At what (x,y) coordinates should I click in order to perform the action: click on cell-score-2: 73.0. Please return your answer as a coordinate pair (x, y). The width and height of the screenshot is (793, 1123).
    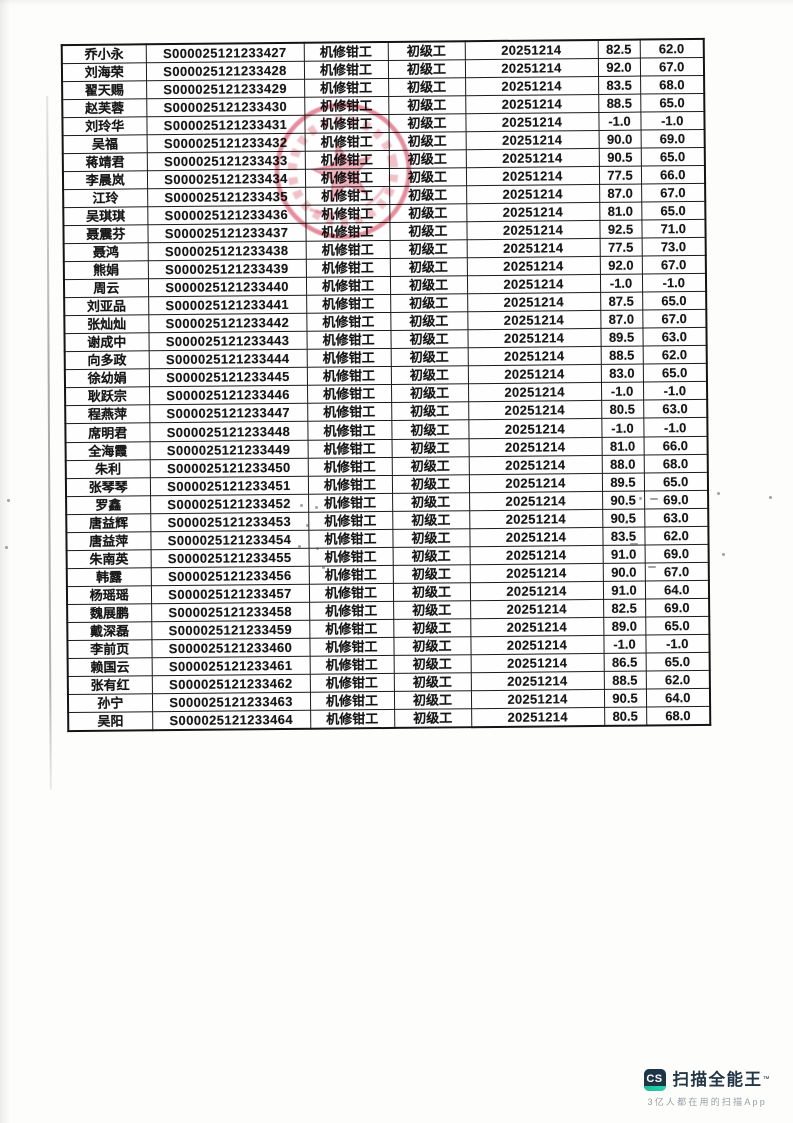
    Looking at the image, I should click on (673, 247).